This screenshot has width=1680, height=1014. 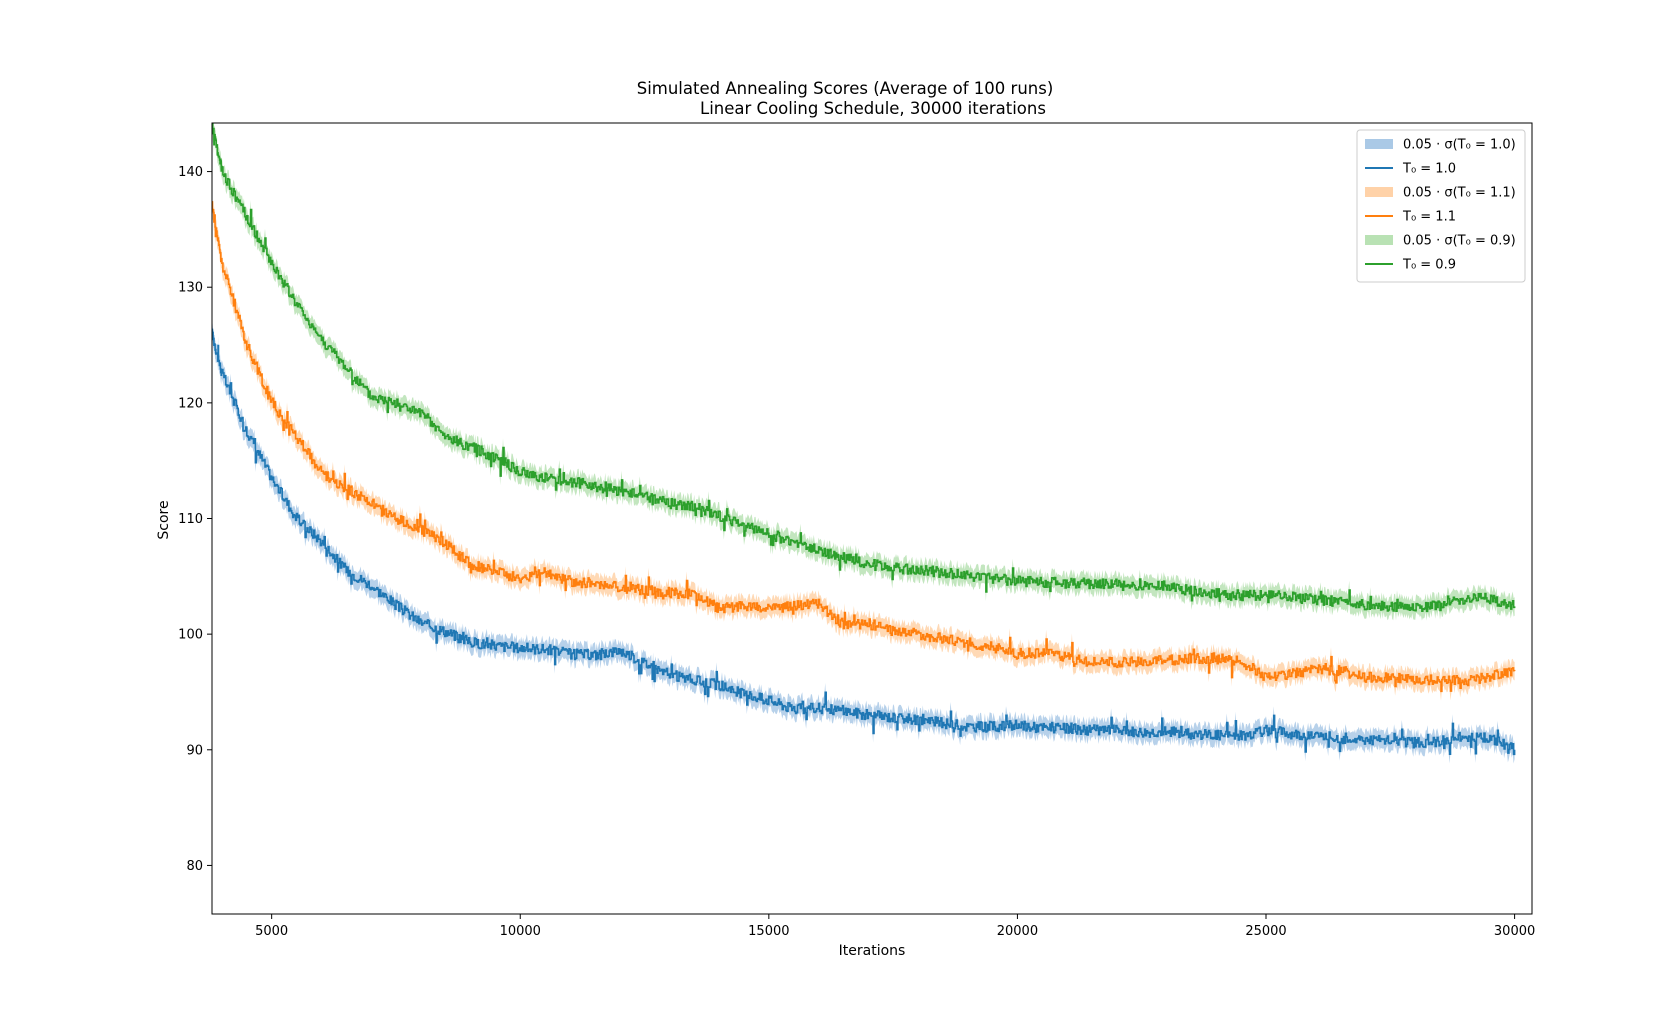 I want to click on legend-box, so click(x=1441, y=206).